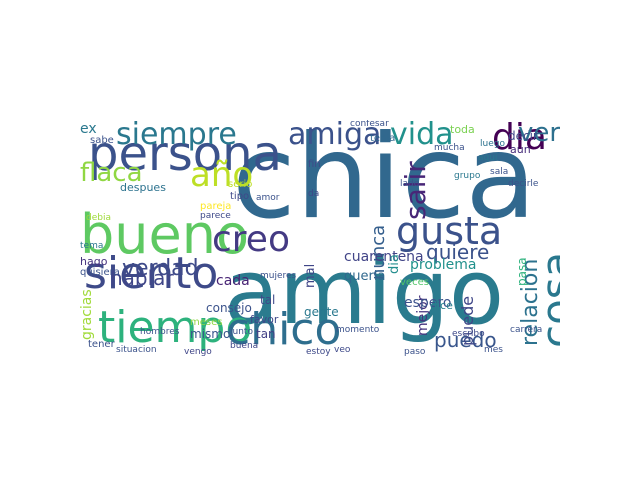 Image resolution: width=640 pixels, height=480 pixels. I want to click on cloud-word: espero, so click(428, 303).